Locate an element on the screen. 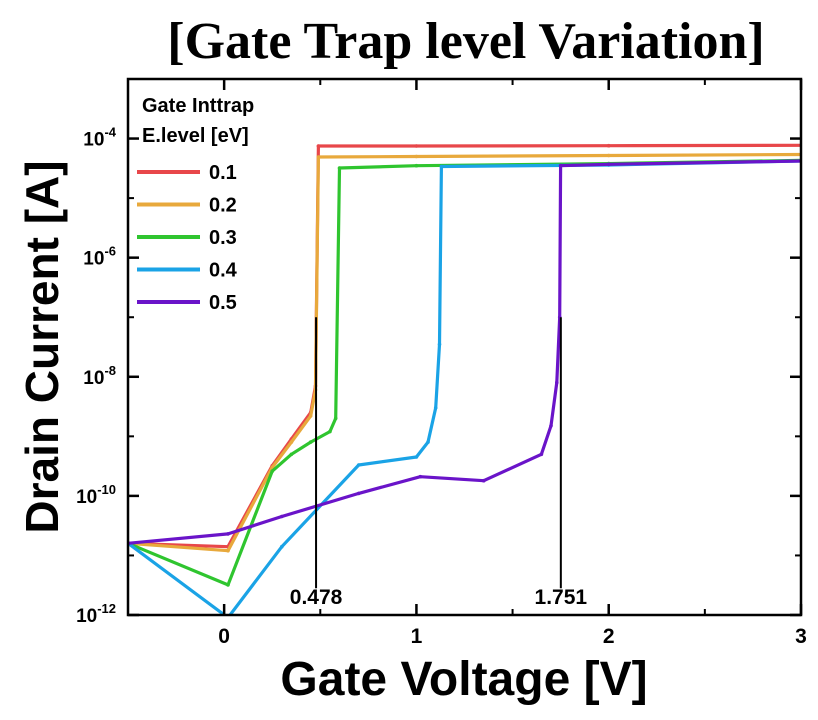 The image size is (818, 720). annotation-label-2: 1.751 is located at coordinates (561, 597).